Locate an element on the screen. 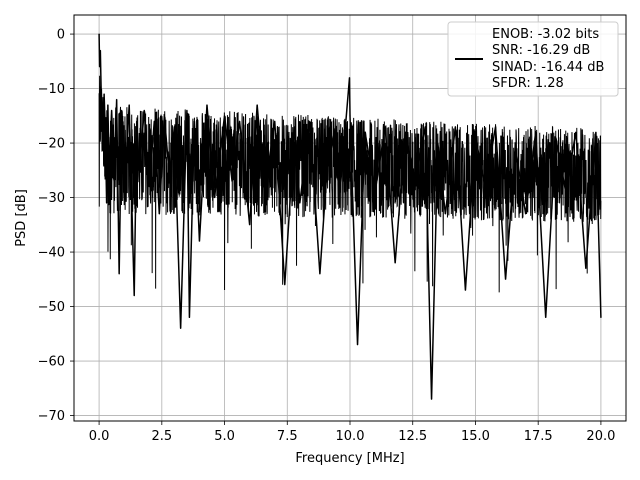 The height and width of the screenshot is (480, 640). x-tick-label: 15.0 is located at coordinates (475, 436).